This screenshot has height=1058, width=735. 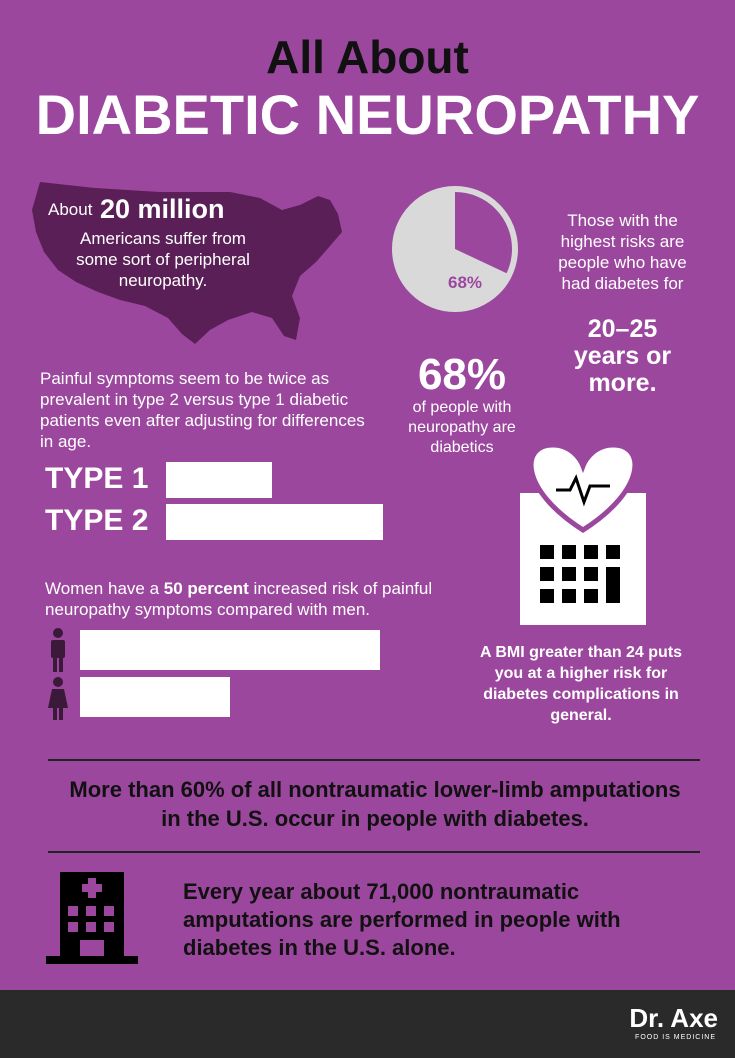 I want to click on title-line1: All About, so click(x=367, y=57).